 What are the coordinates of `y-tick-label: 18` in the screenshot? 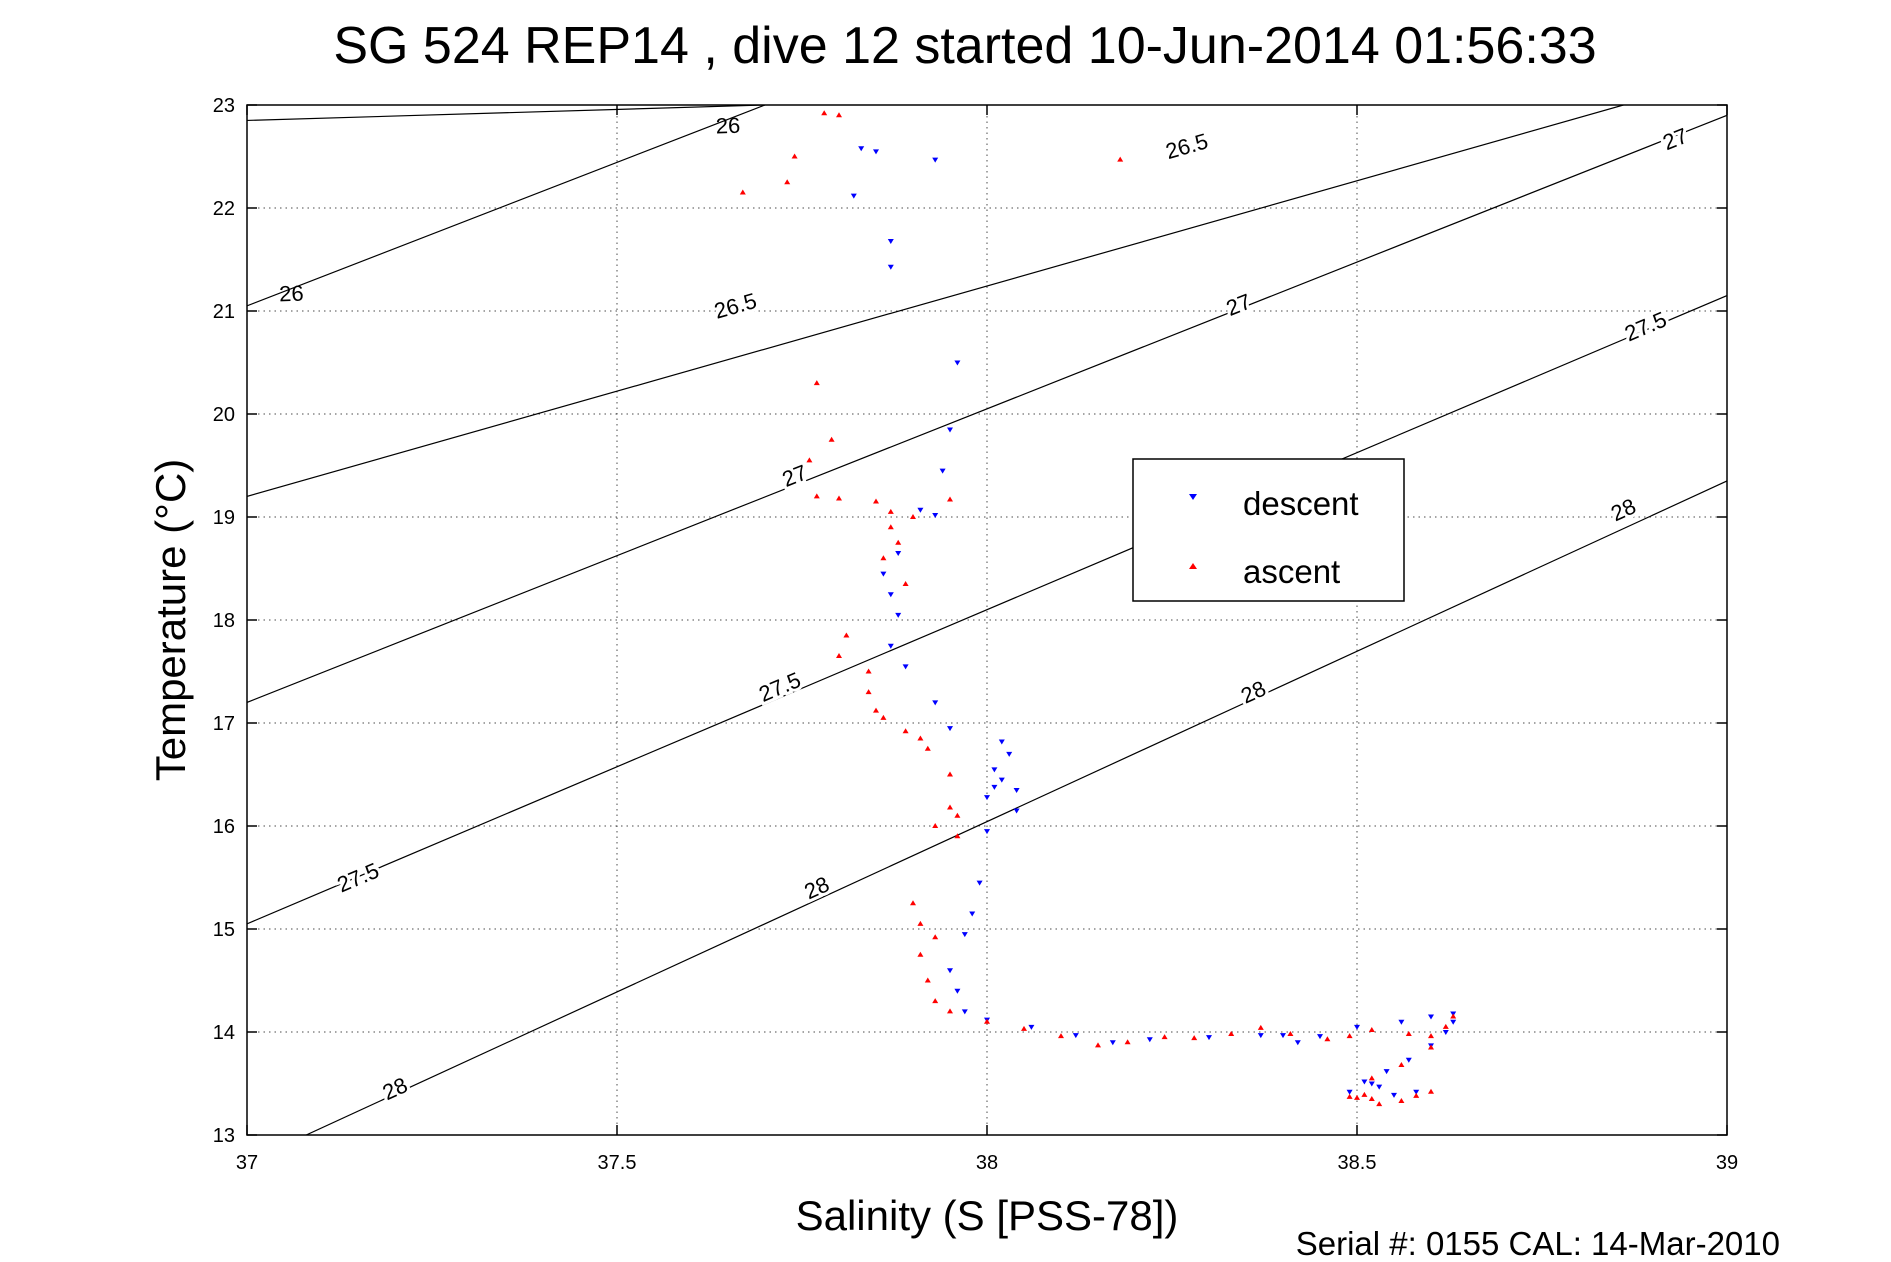 It's located at (224, 621).